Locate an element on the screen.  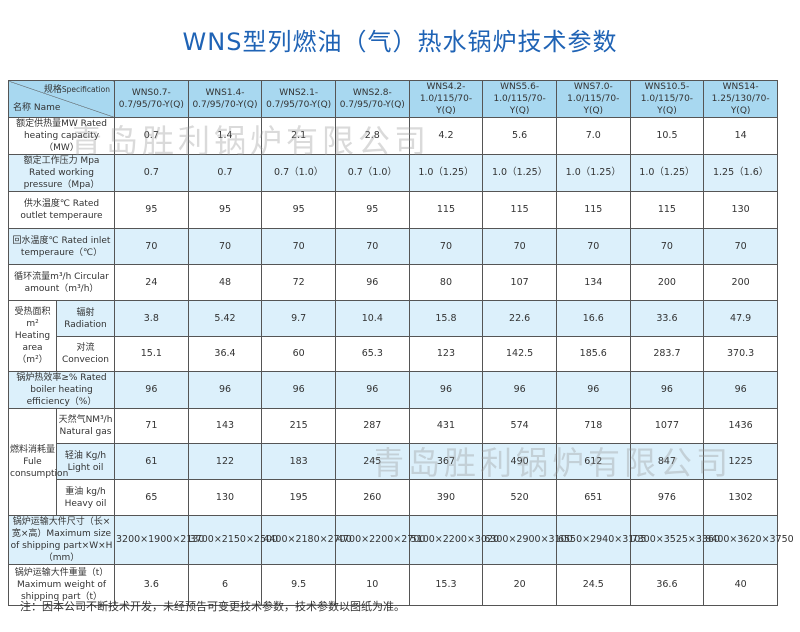
value-cell: 1077 is located at coordinates (667, 426).